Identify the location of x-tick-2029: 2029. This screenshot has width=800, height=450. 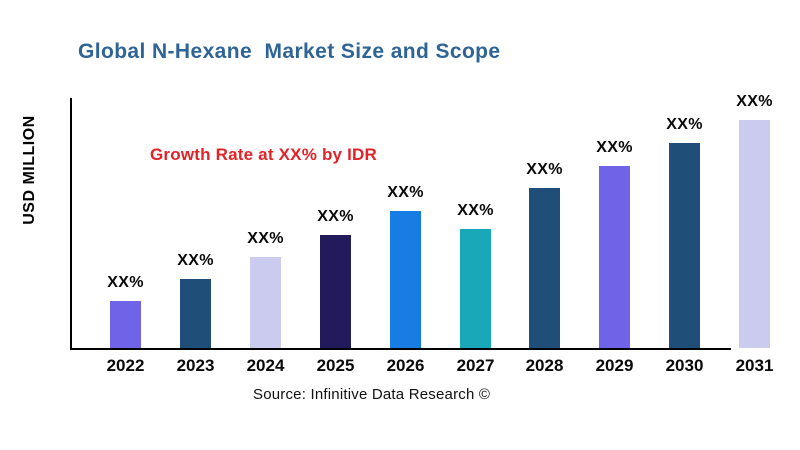
(614, 365).